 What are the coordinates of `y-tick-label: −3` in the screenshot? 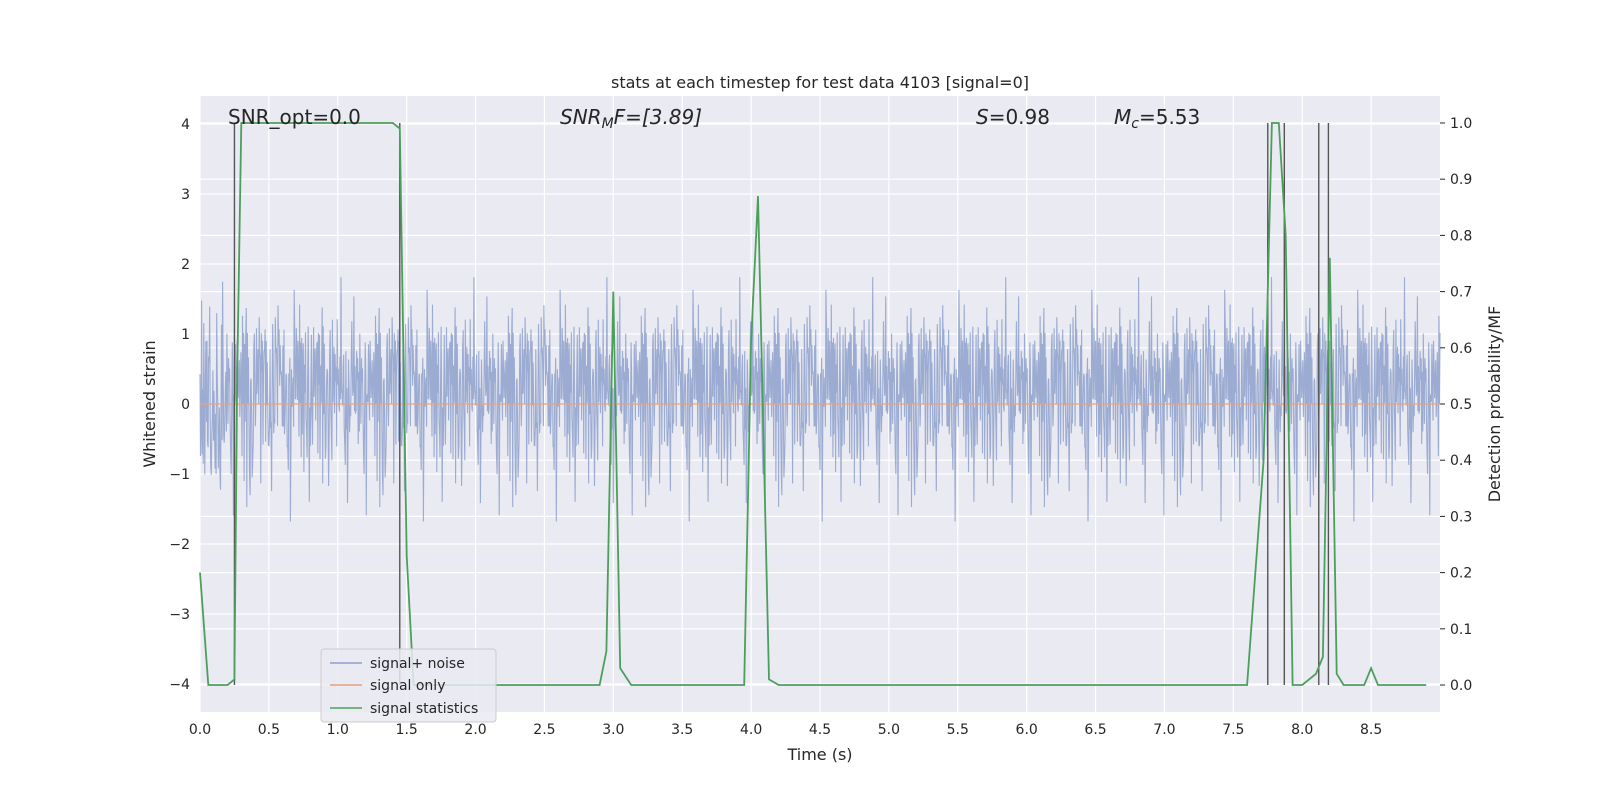 It's located at (179, 615).